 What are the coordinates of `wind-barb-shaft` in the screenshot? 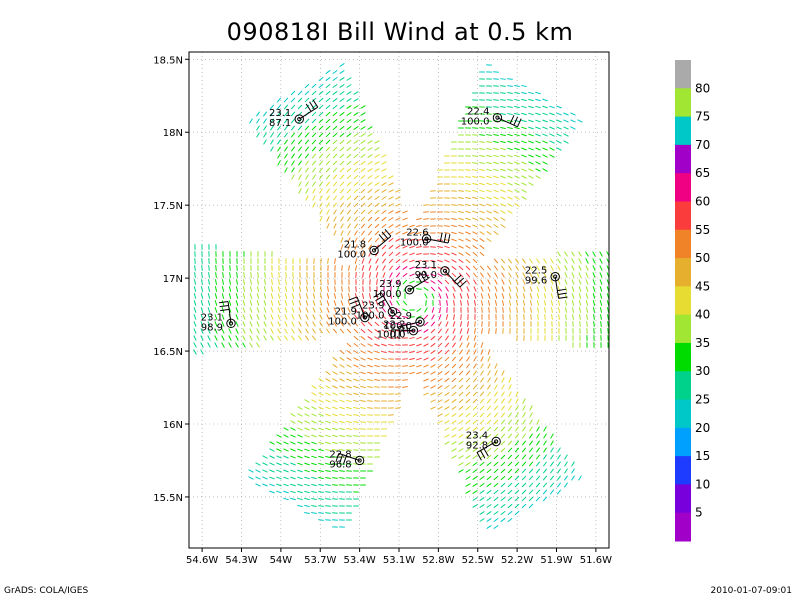 It's located at (349, 456).